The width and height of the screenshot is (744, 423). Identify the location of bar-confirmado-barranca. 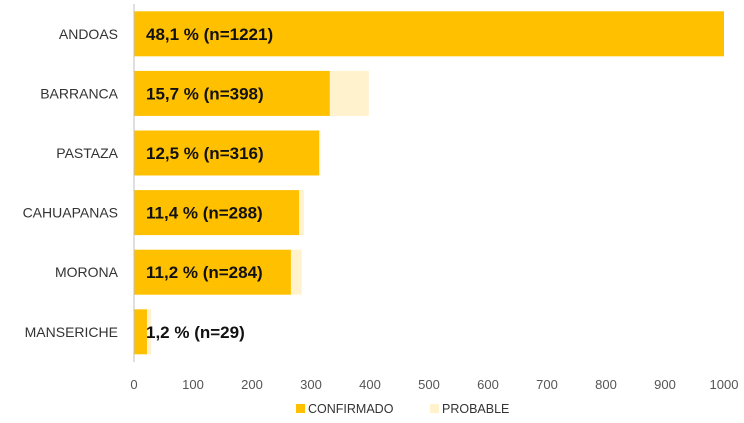
(232, 93).